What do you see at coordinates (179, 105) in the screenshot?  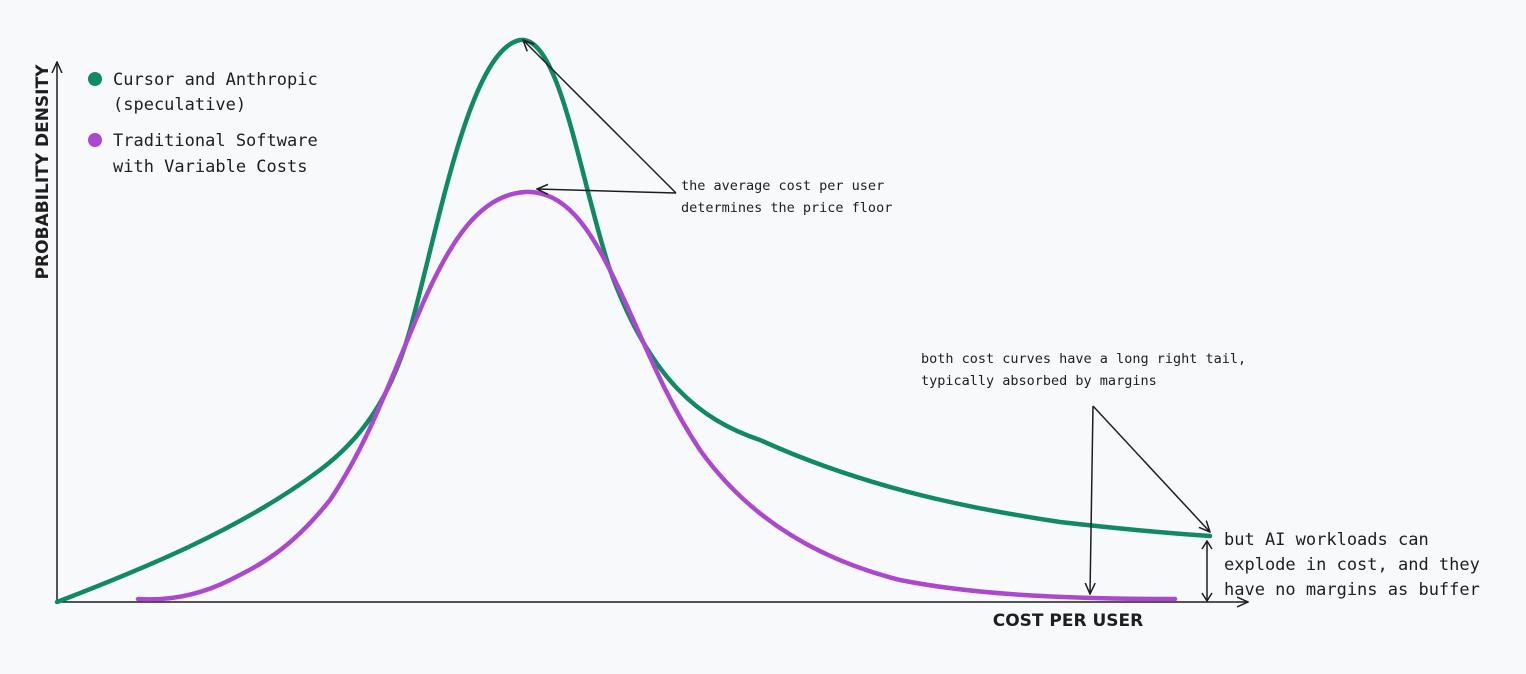 I see `legend-label-cursor-line2: (speculative)` at bounding box center [179, 105].